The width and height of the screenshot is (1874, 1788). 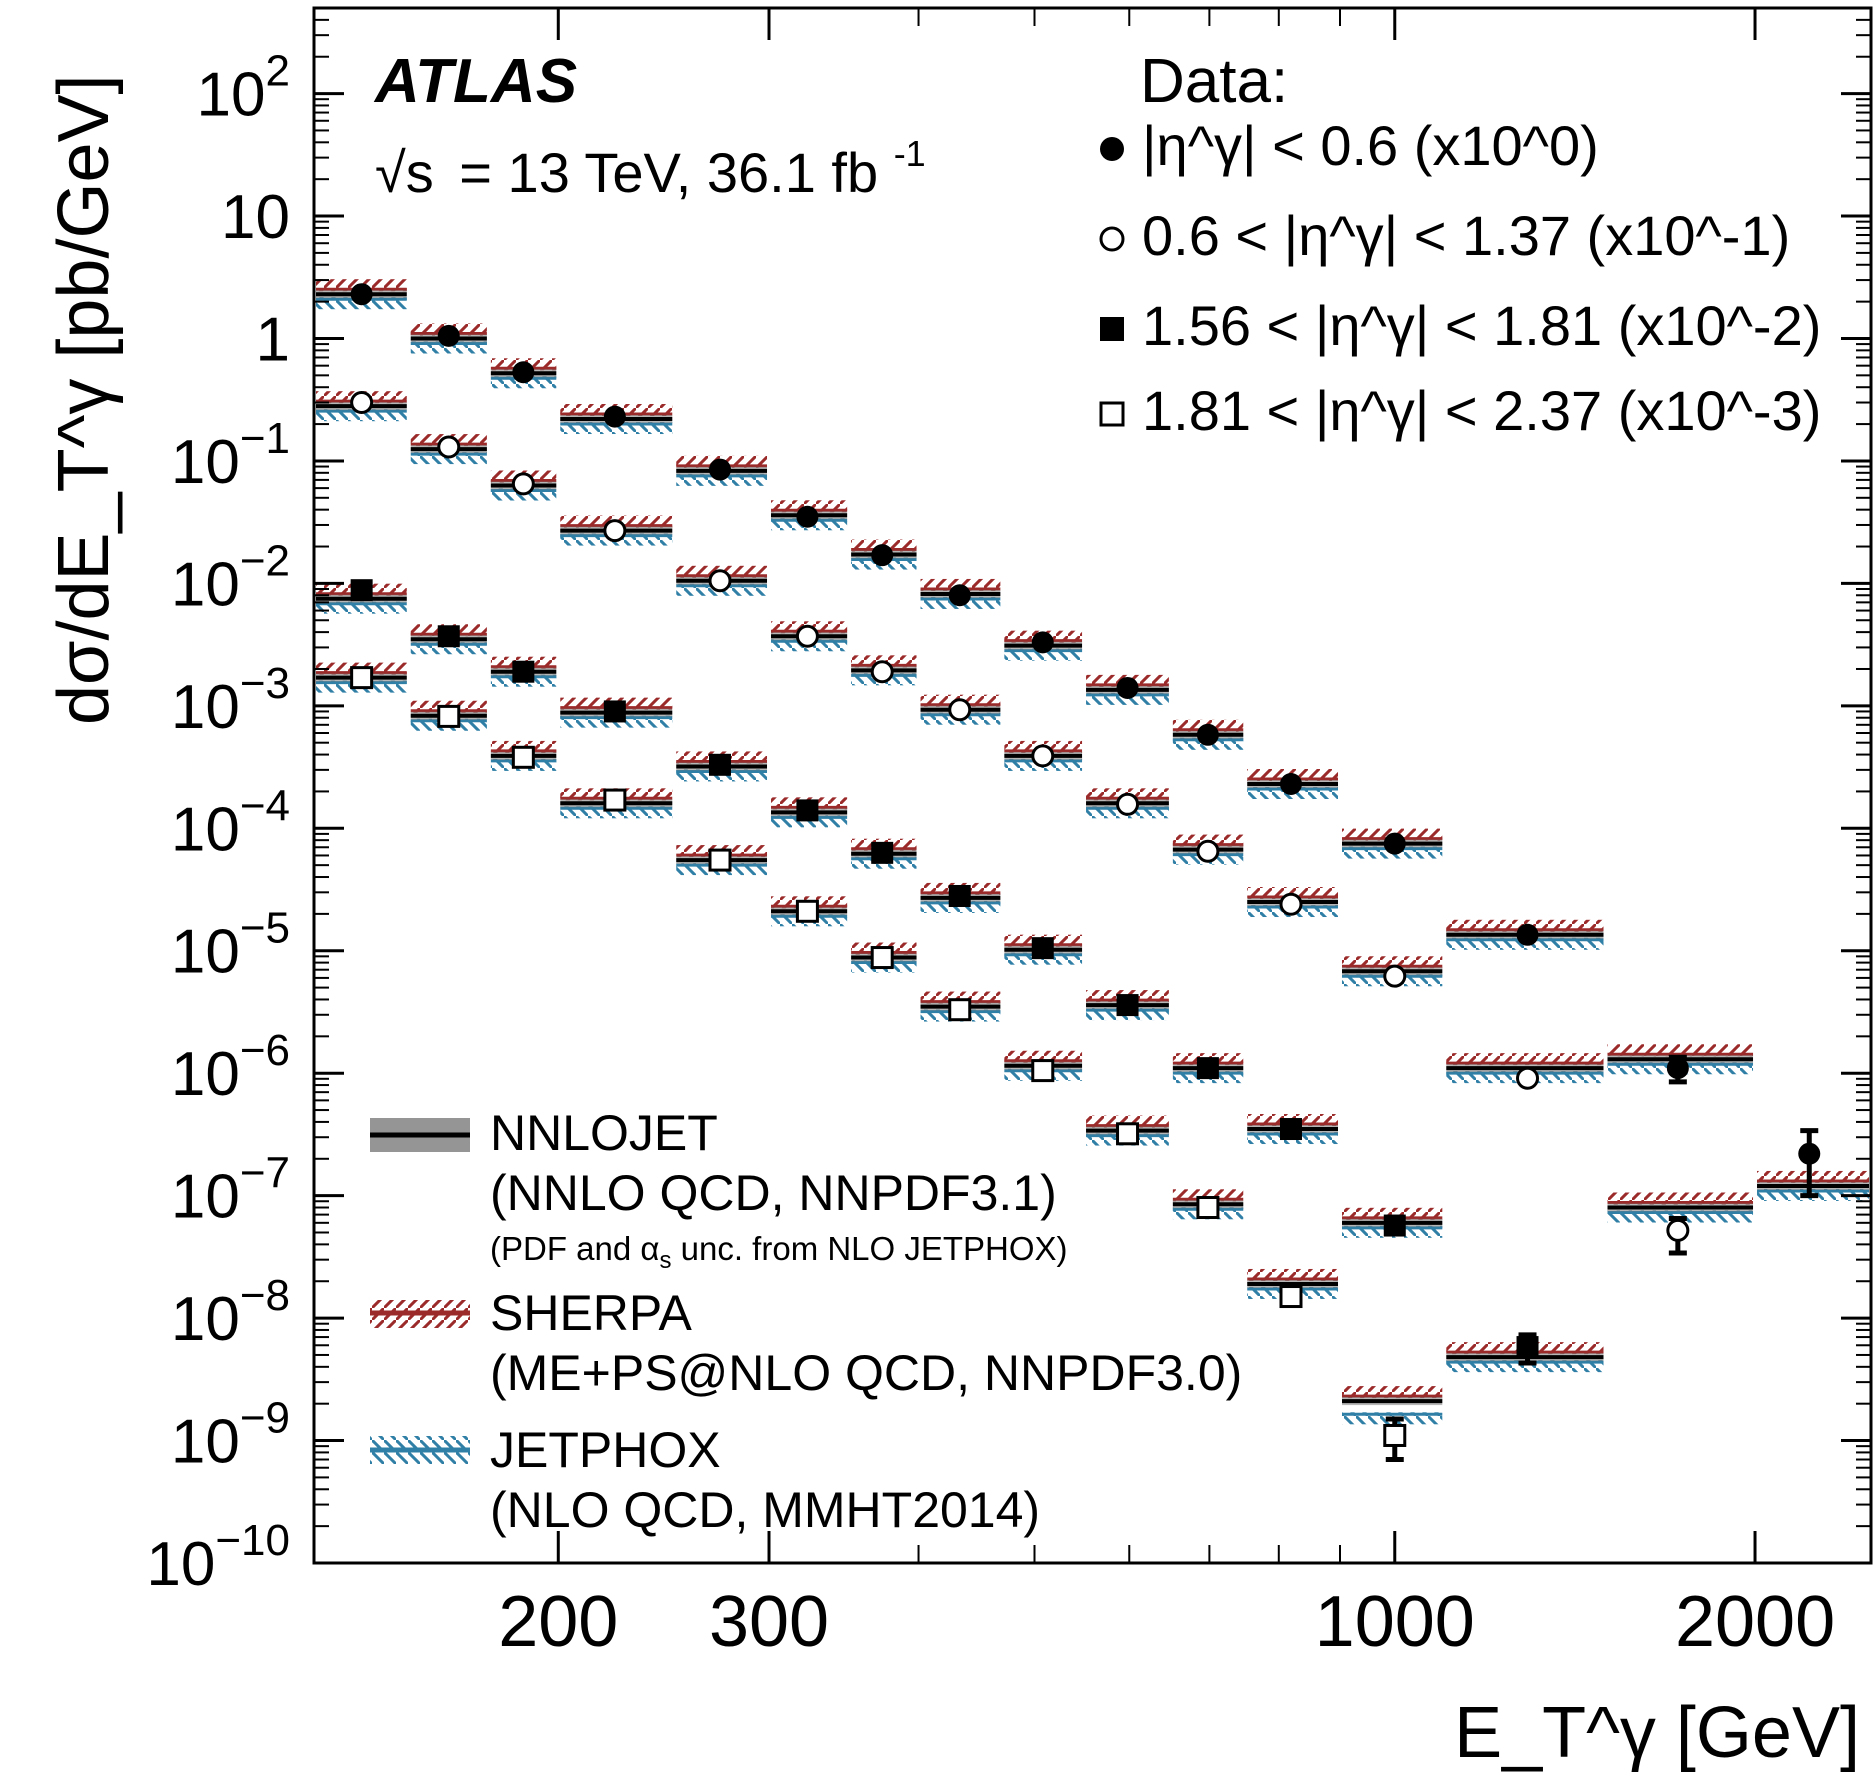 I want to click on legend-marker-open-circle, so click(x=1112, y=239).